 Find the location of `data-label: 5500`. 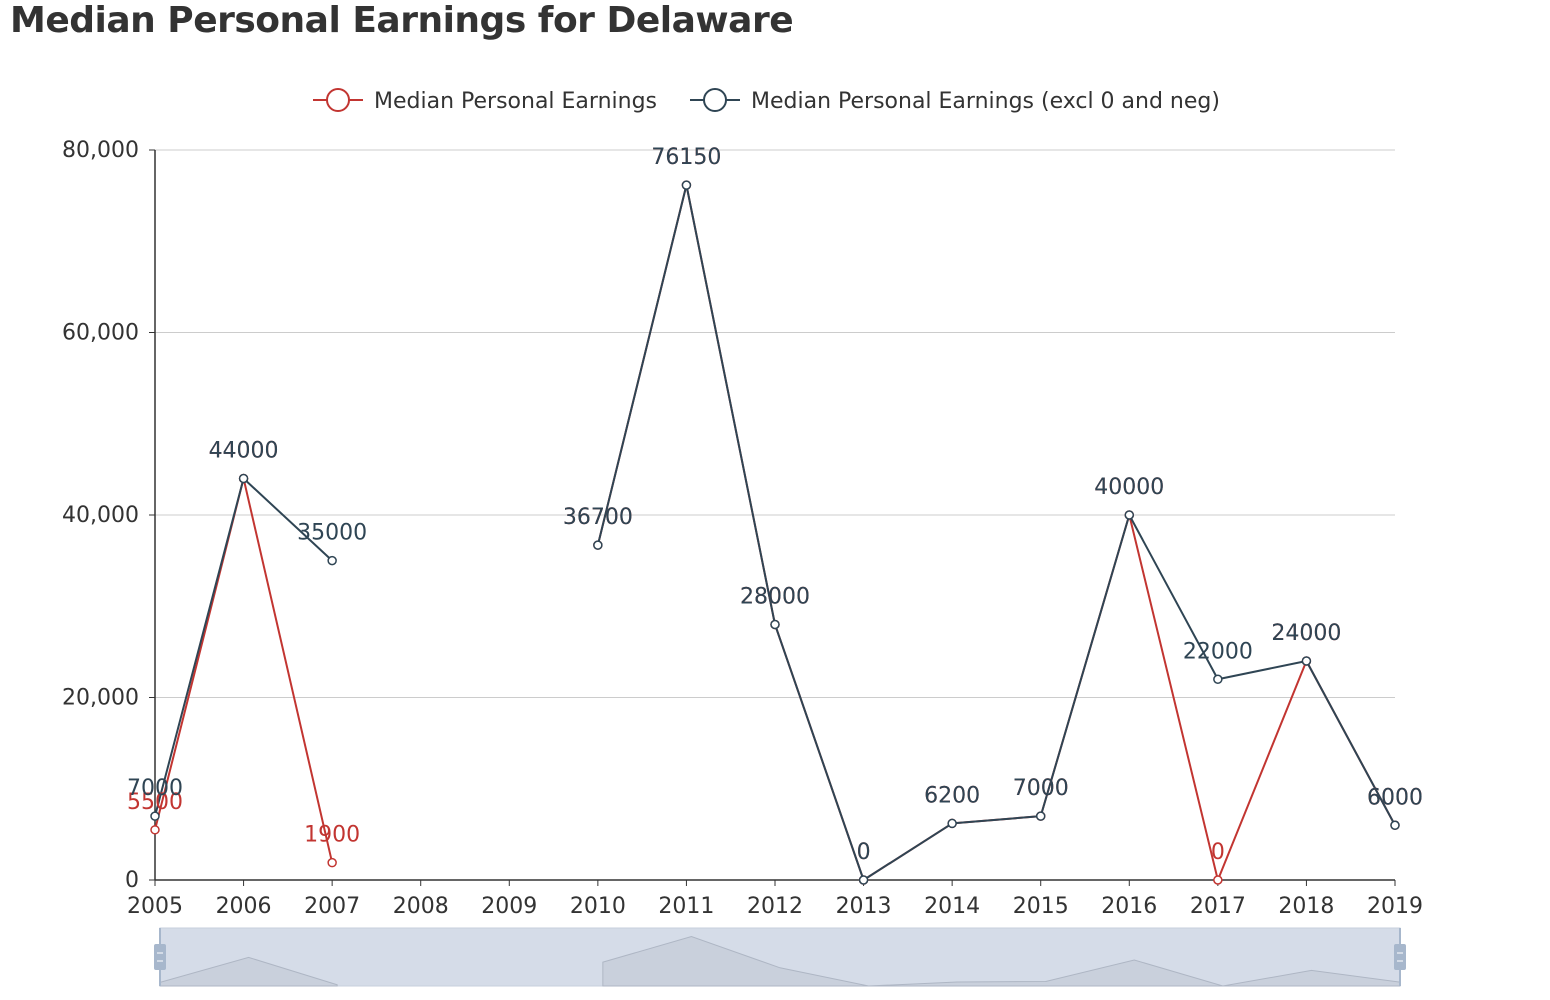

data-label: 5500 is located at coordinates (155, 802).